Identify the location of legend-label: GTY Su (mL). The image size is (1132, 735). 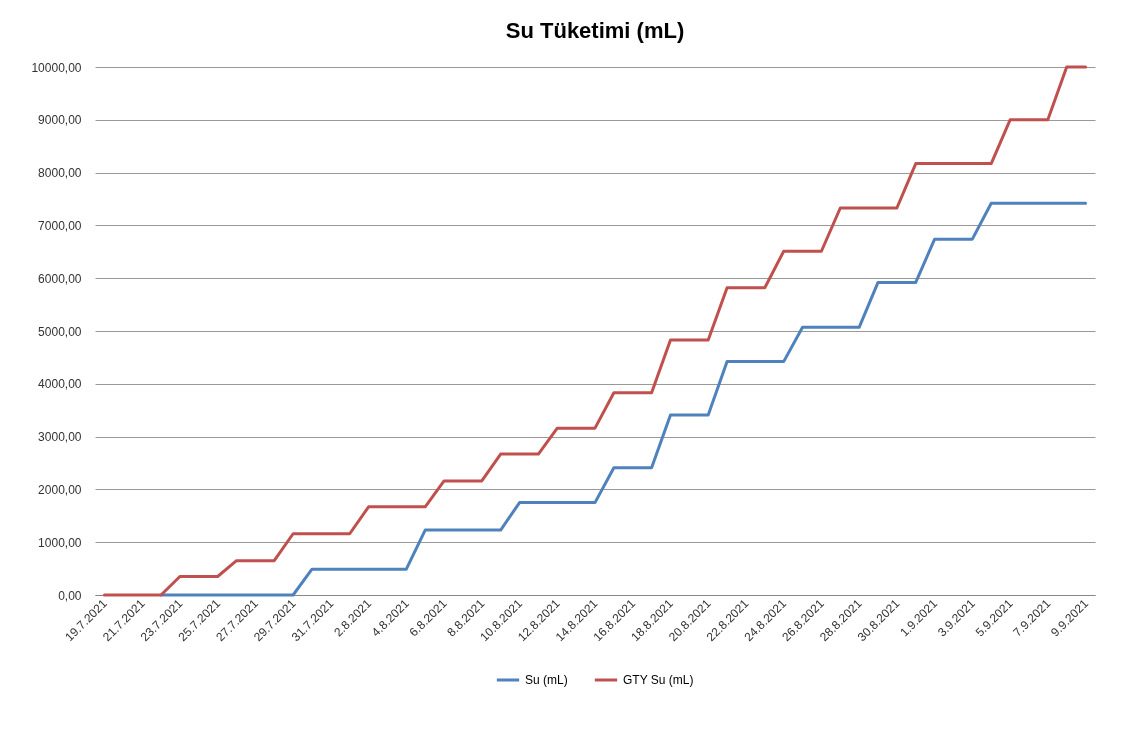
(658, 680).